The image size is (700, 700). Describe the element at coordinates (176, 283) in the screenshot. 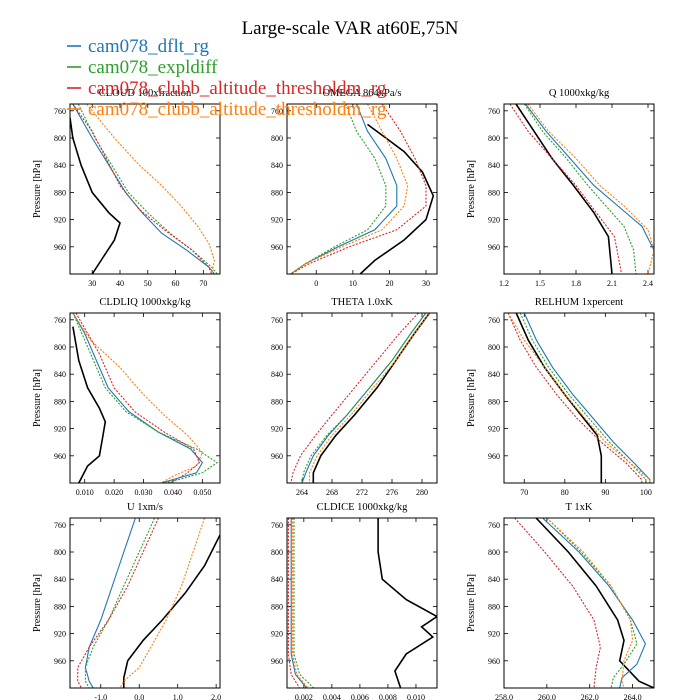

I see `x-tick-label: 60` at that location.